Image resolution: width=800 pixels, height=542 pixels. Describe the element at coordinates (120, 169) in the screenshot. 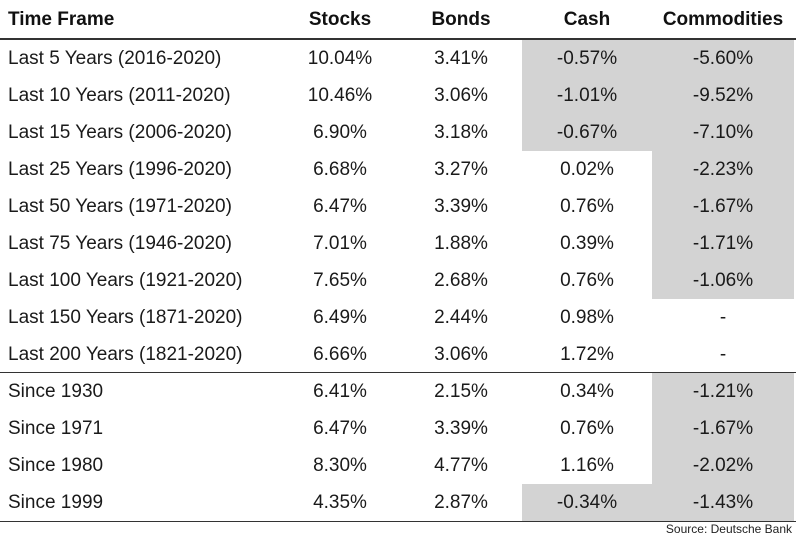

I see `row-label: Last 25 Years (1996-2020)` at that location.